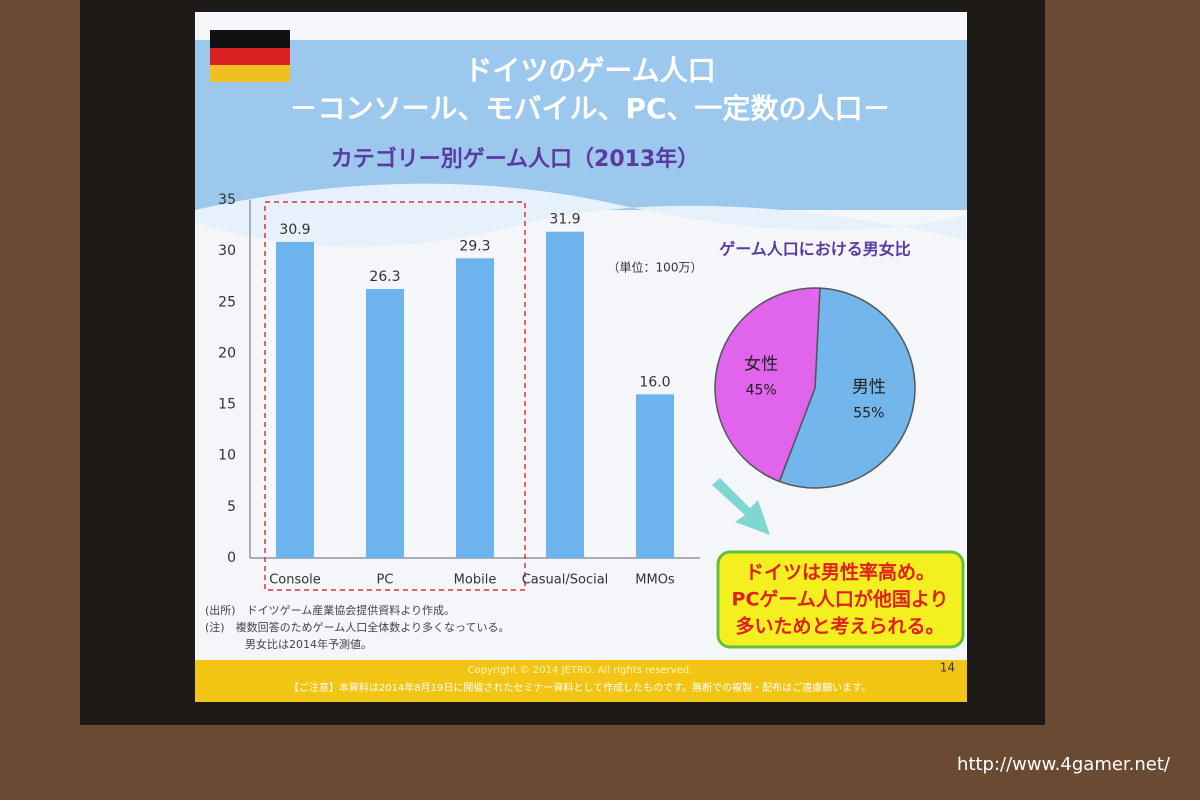  What do you see at coordinates (741, 506) in the screenshot?
I see `arrow` at bounding box center [741, 506].